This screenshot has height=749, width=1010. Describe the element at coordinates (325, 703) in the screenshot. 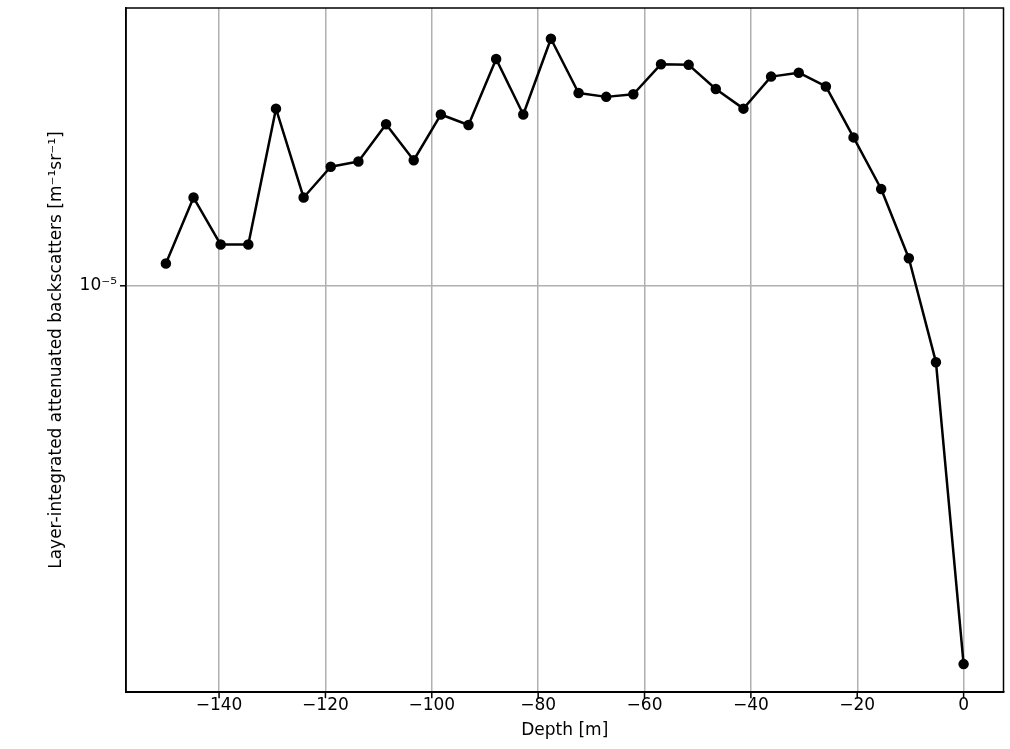

I see `x-tick-label: −120` at that location.